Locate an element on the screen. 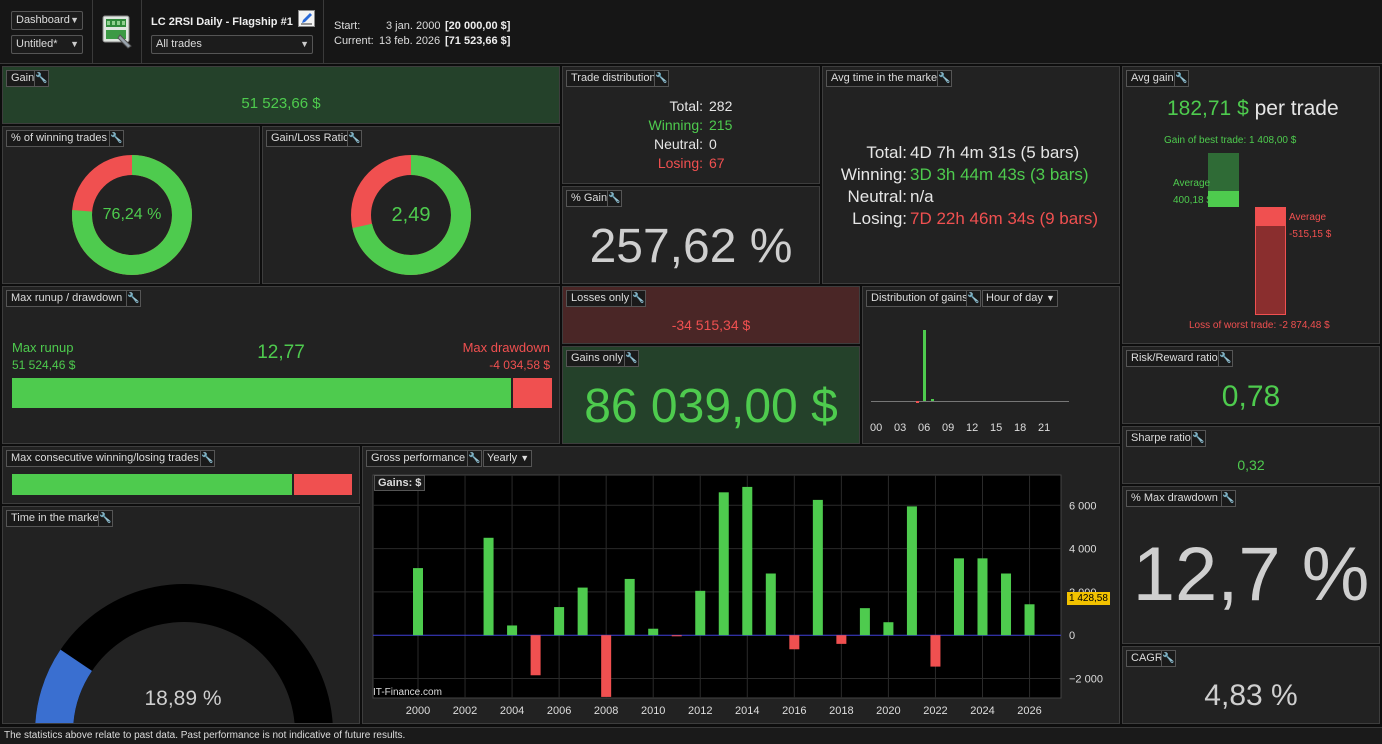  best-trade-label: Gain of best trade: 1 408,00 $ is located at coordinates (1230, 140).